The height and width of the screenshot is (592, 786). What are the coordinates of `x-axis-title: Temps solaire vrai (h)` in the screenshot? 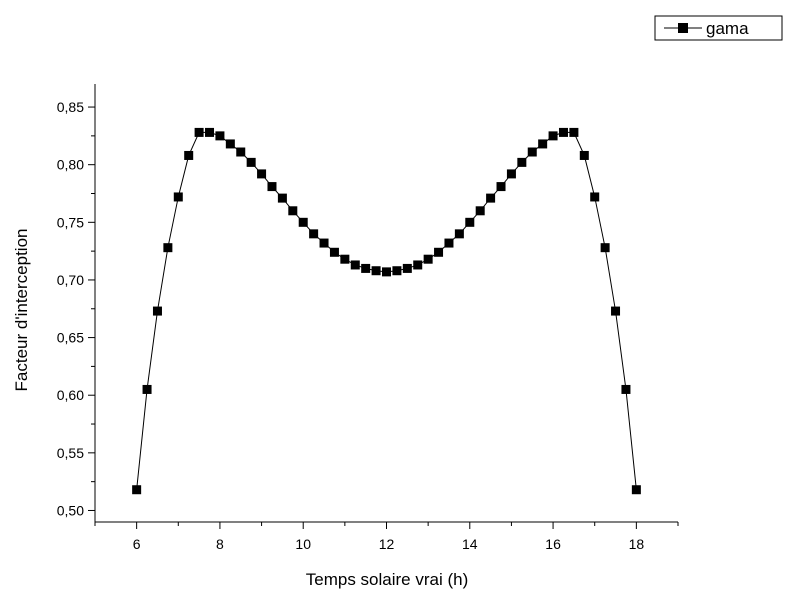 It's located at (387, 579).